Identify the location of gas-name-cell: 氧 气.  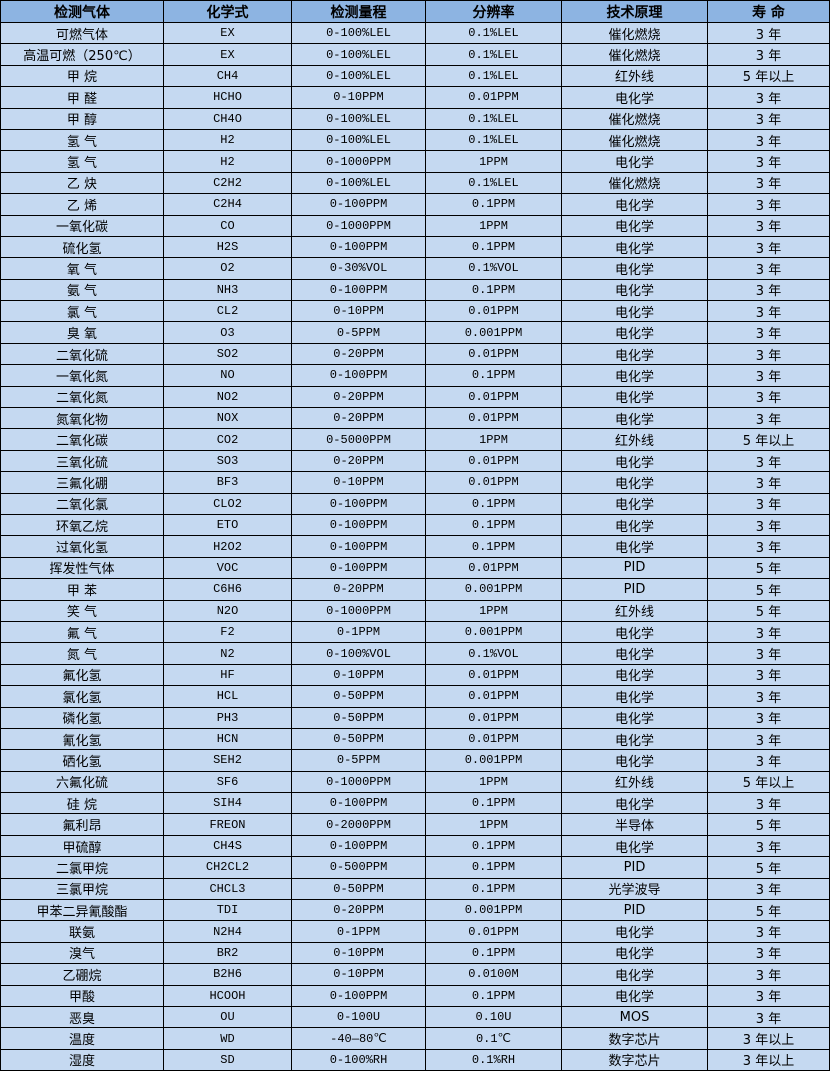
(82, 268).